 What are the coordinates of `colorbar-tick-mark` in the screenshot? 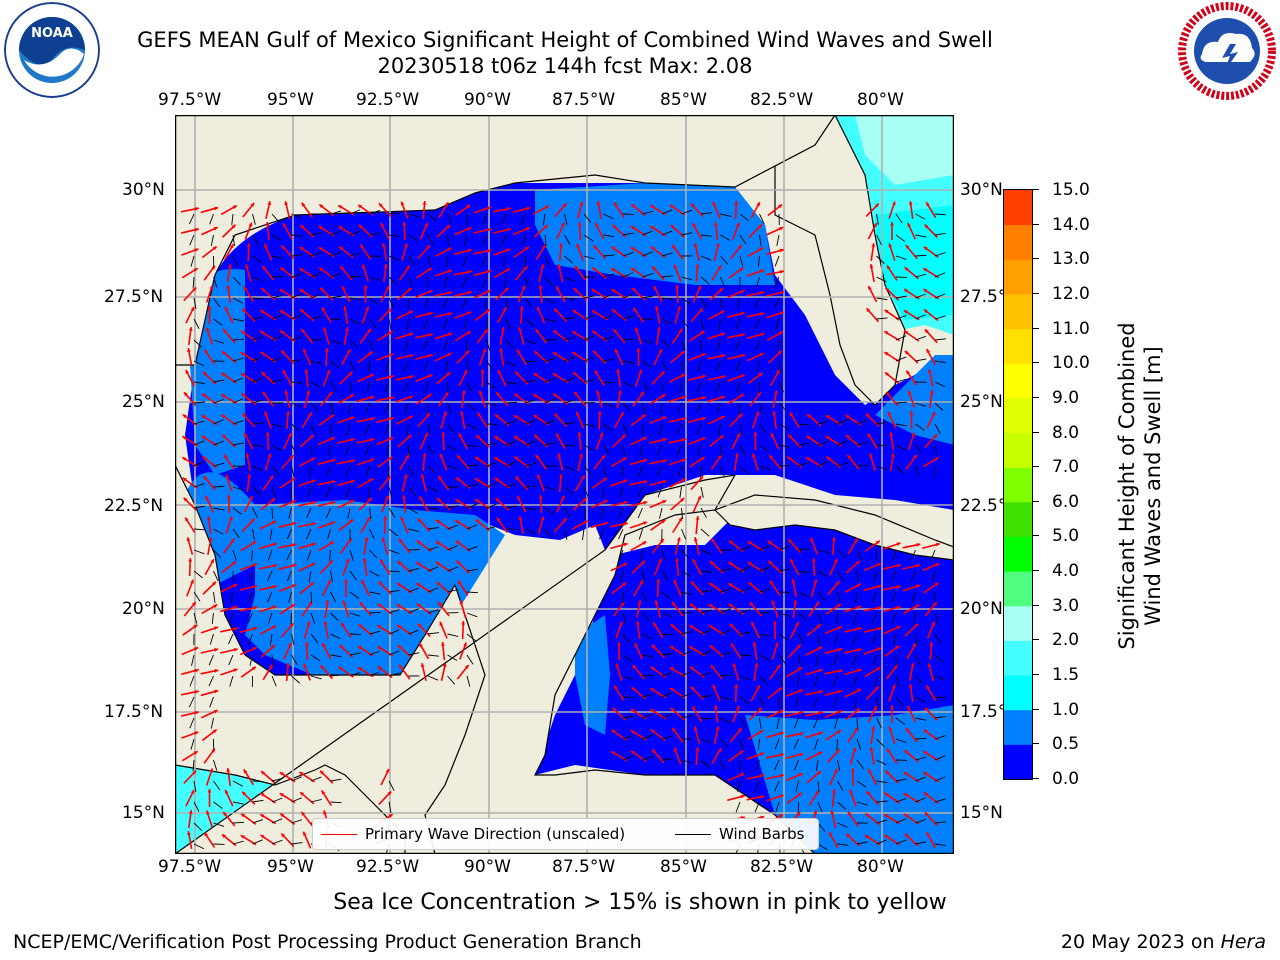 It's located at (1036, 536).